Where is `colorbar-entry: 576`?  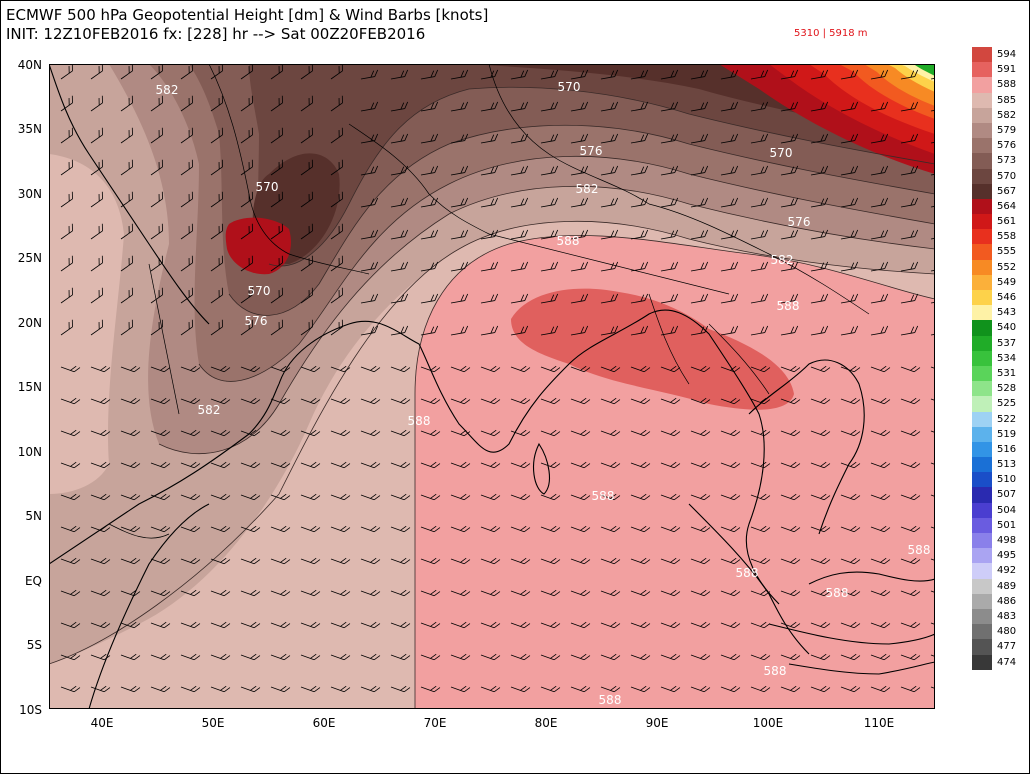 colorbar-entry: 576 is located at coordinates (997, 146).